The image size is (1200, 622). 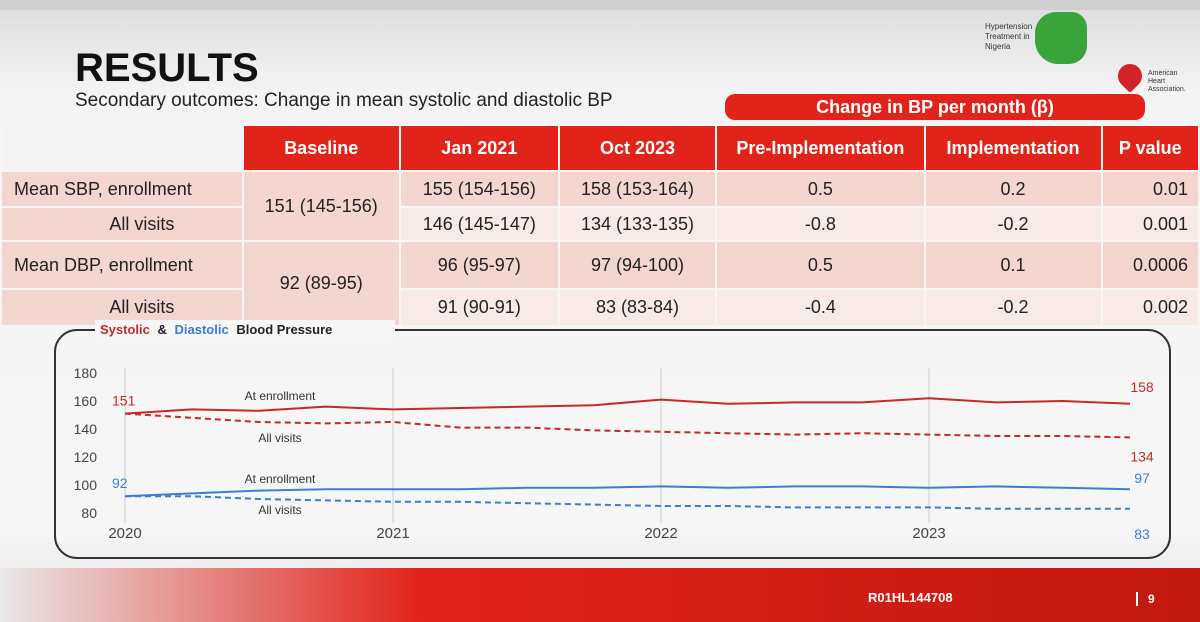 I want to click on baseline-cell: 151 (145-156), so click(x=321, y=206).